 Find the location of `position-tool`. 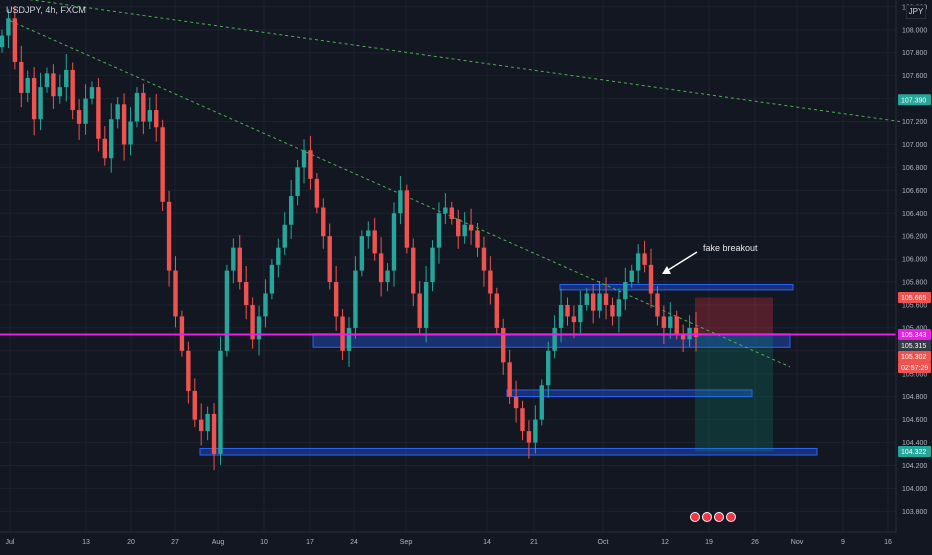

position-tool is located at coordinates (734, 374).